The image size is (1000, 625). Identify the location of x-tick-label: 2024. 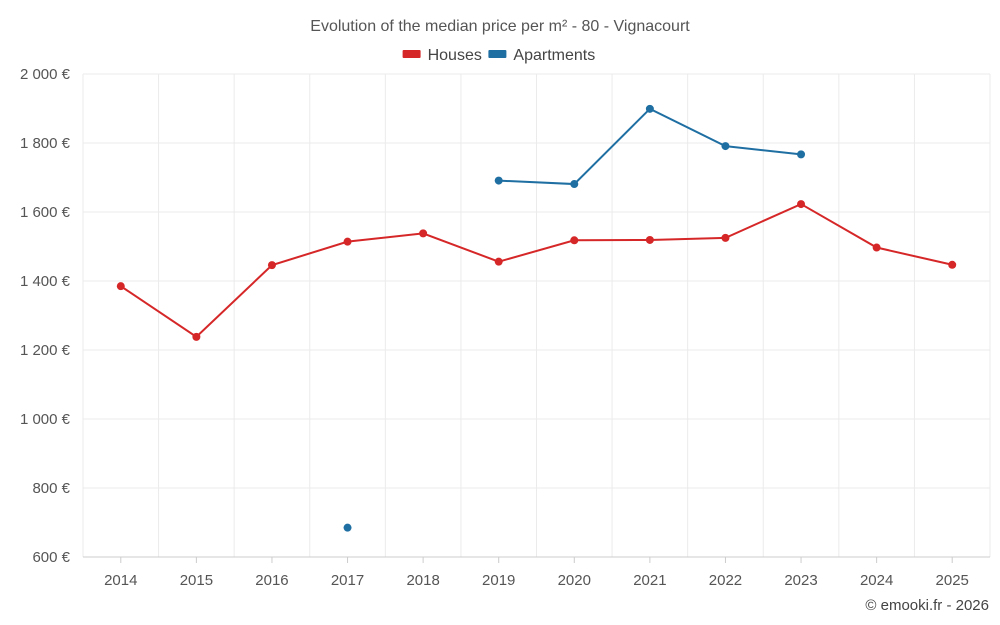
(876, 580).